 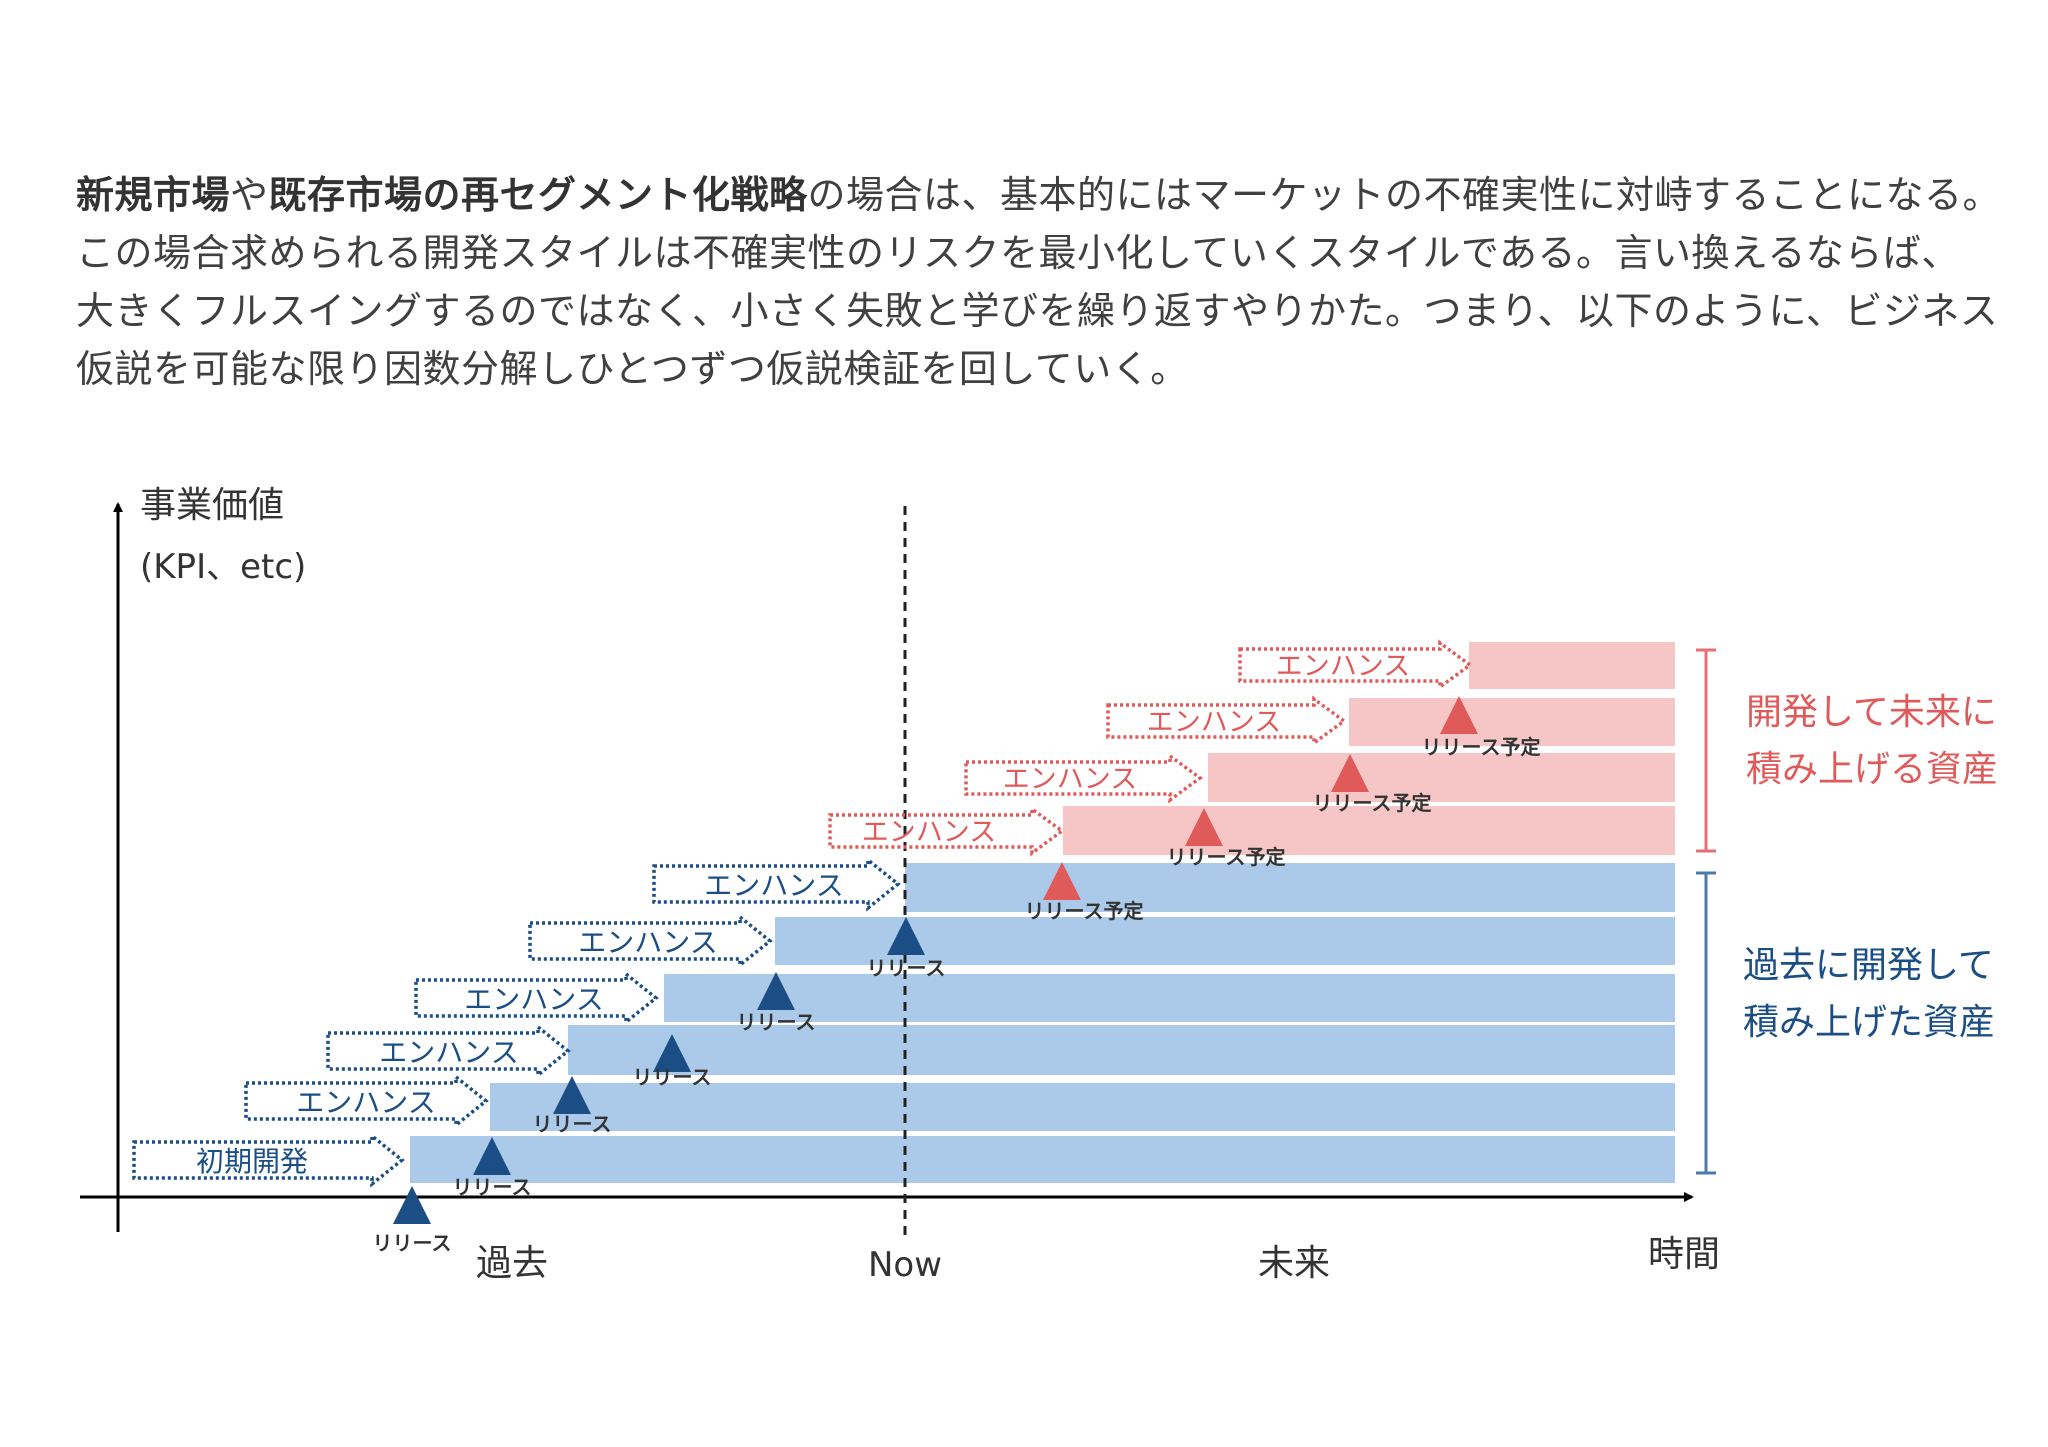 I want to click on future-asset-label-1: 開発して未来に, so click(x=1871, y=712).